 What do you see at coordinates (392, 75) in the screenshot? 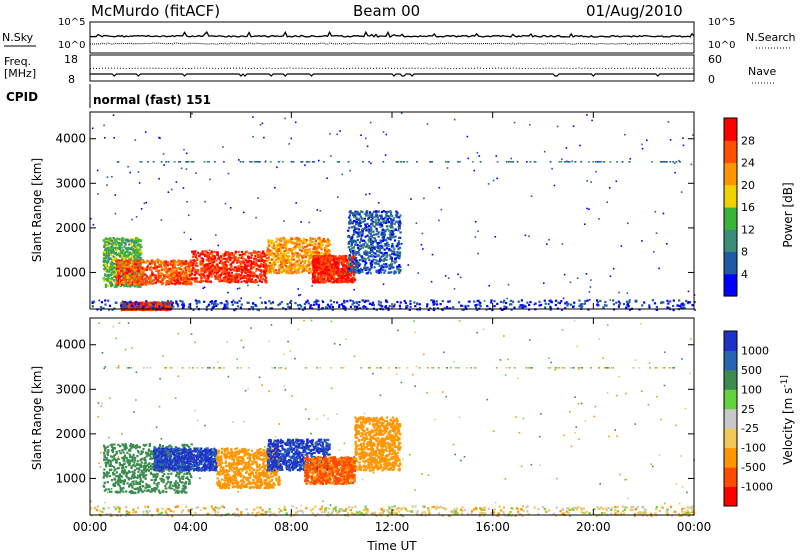
I see `frequency-trace` at bounding box center [392, 75].